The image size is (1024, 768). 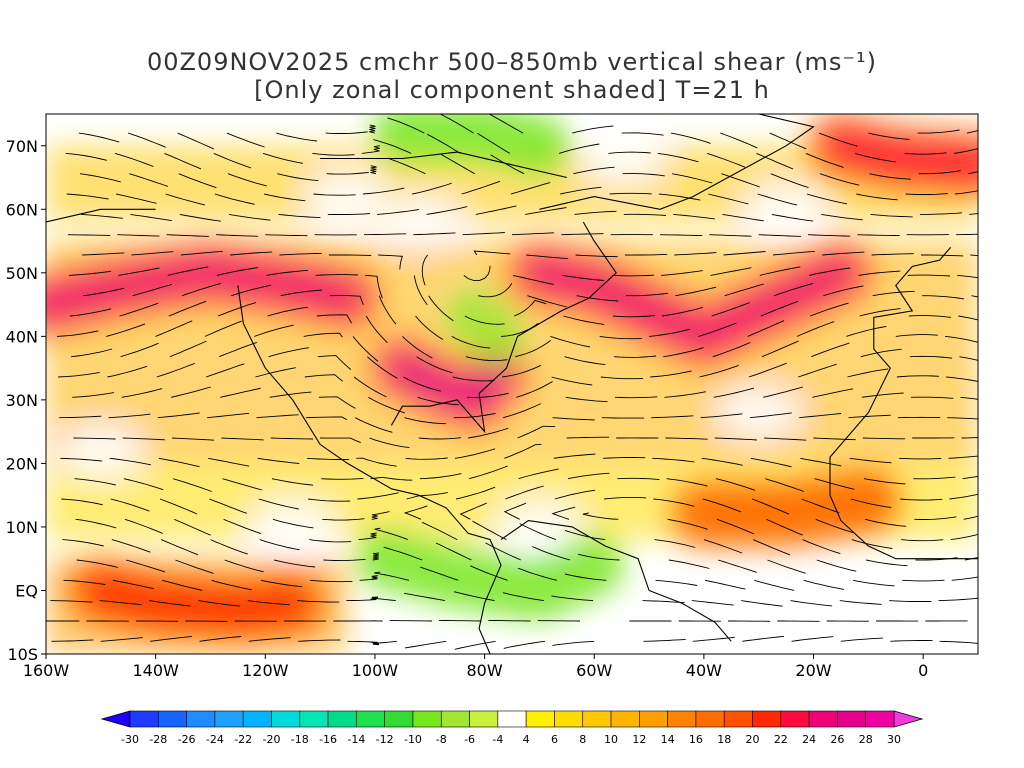 I want to click on colorbar-label: -12, so click(x=385, y=739).